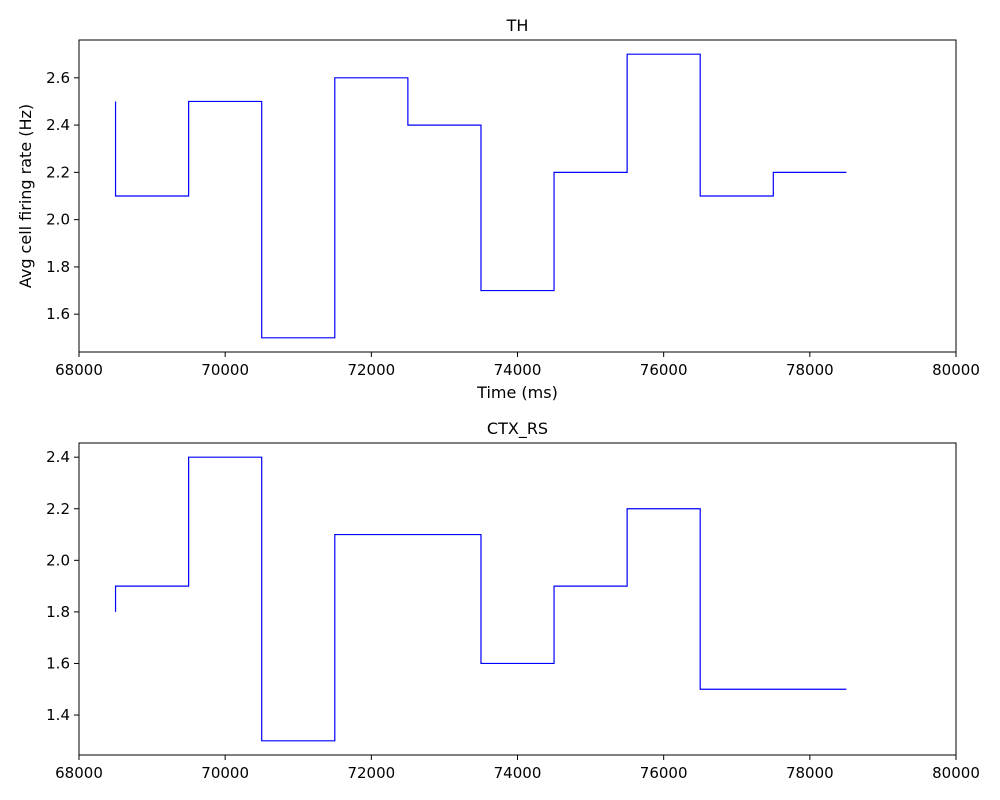 This screenshot has height=800, width=1000. Describe the element at coordinates (517, 25) in the screenshot. I see `chart-title: TH` at that location.